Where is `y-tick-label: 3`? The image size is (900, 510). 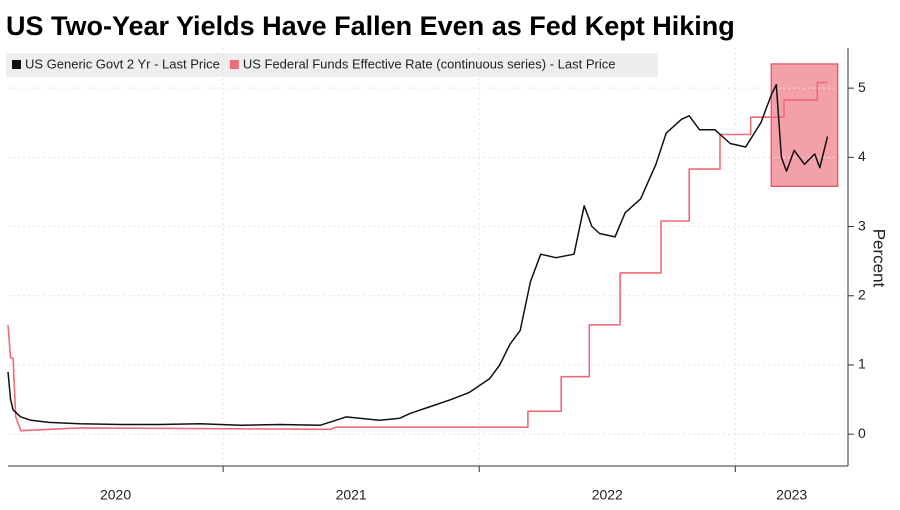
y-tick-label: 3 is located at coordinates (862, 225).